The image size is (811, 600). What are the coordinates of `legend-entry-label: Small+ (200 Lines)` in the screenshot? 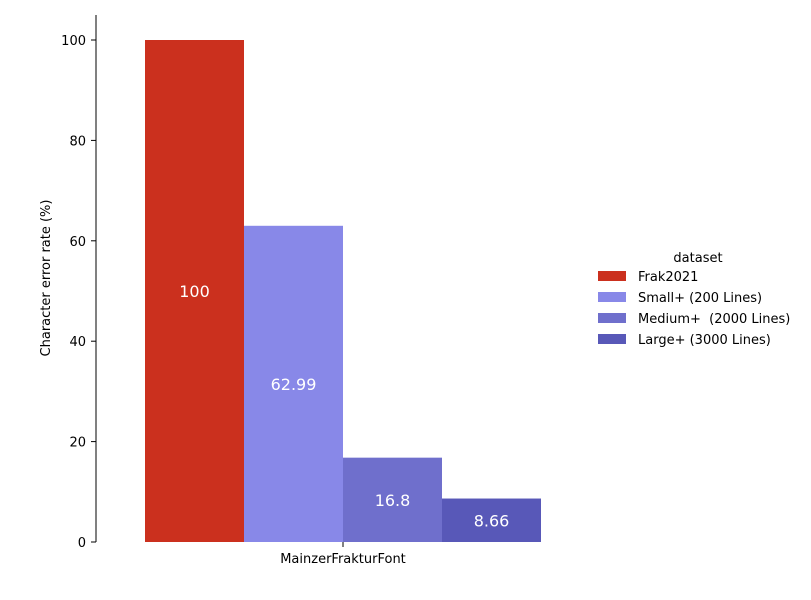 It's located at (700, 298).